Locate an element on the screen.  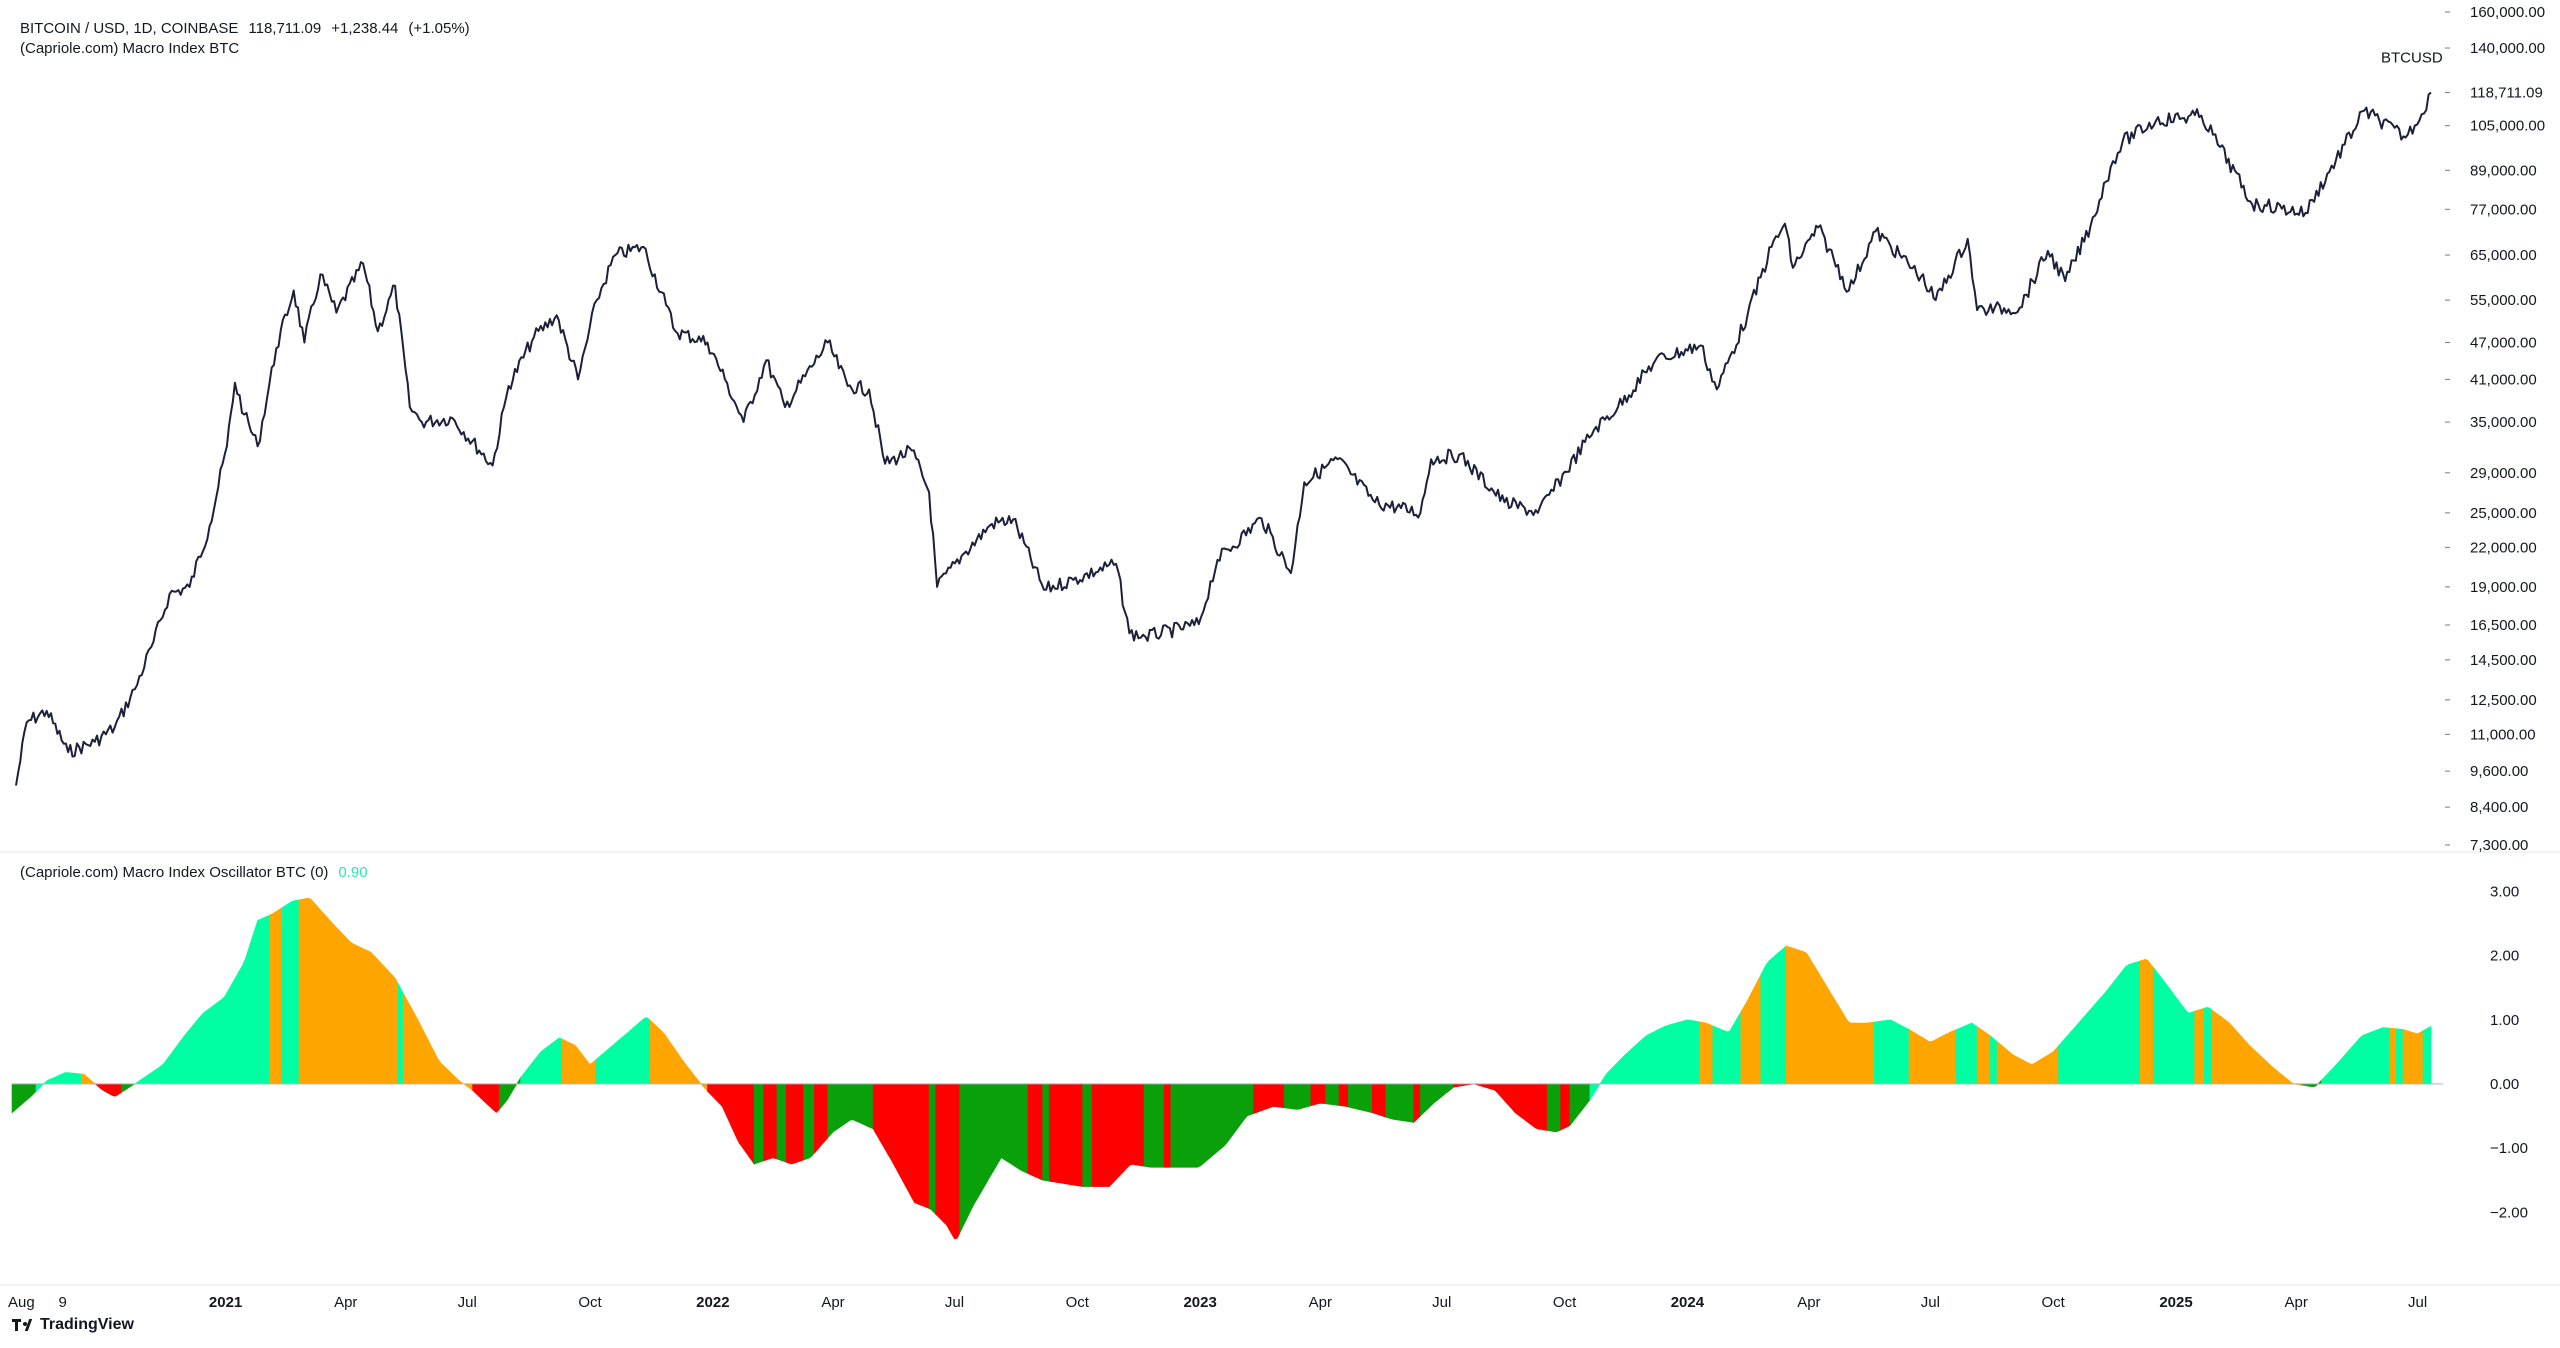
time-axis-label: 2025 is located at coordinates (2175, 1302).